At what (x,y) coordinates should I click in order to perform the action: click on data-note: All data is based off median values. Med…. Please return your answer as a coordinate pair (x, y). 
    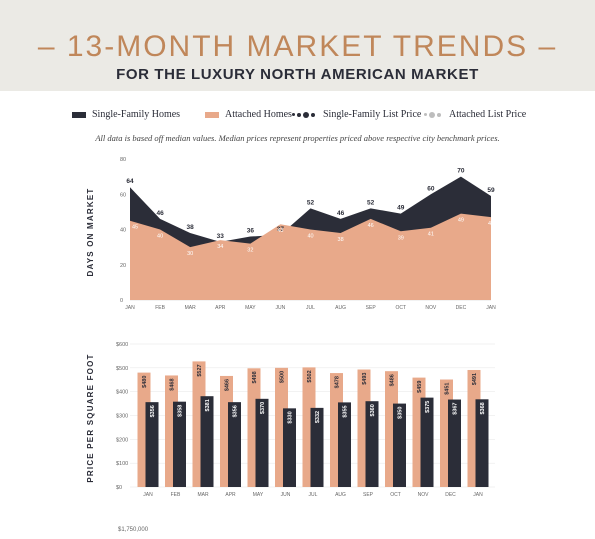
    Looking at the image, I should click on (297, 138).